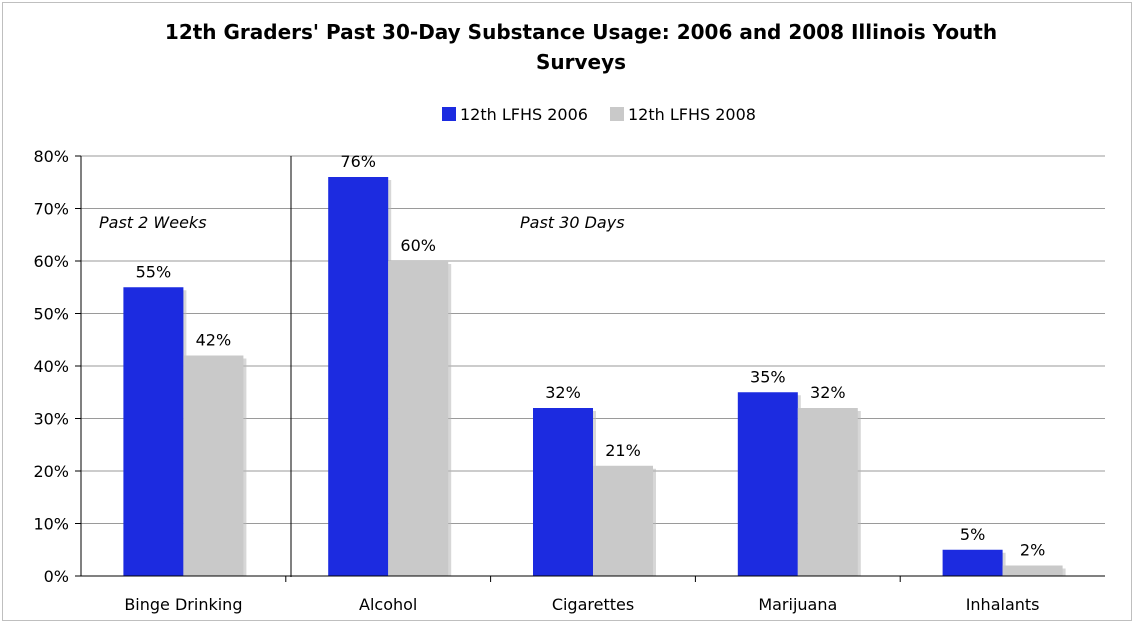 The image size is (1135, 624). Describe the element at coordinates (692, 114) in the screenshot. I see `legend-label-2008: 12th LFHS 2008` at that location.